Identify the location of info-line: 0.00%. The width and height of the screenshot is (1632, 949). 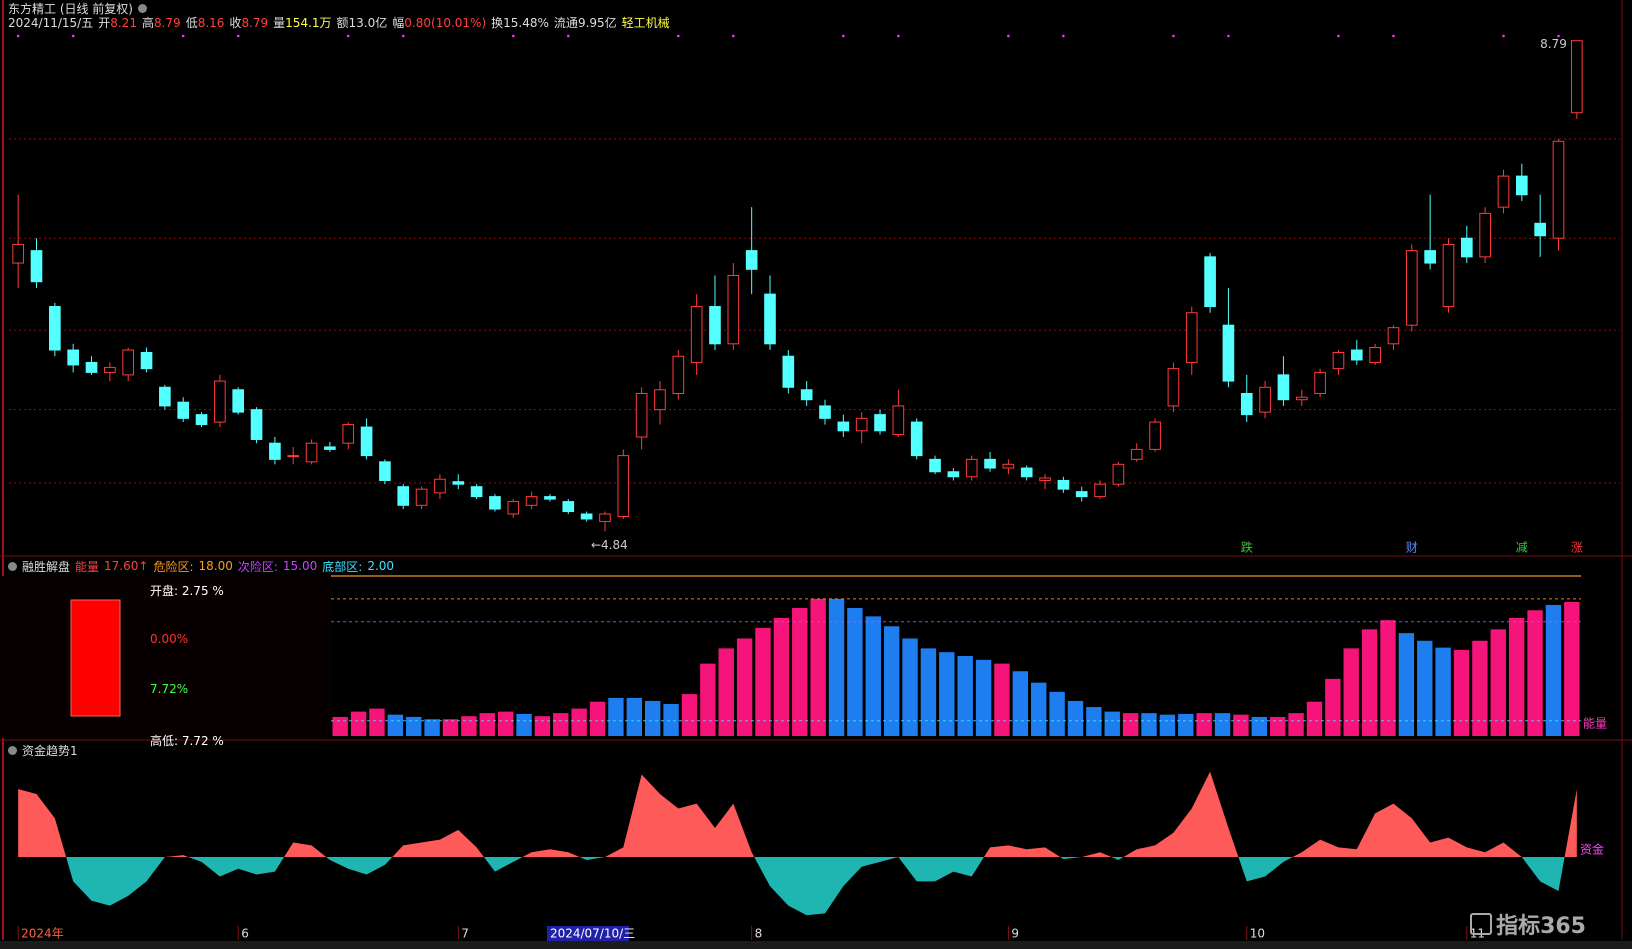
(169, 639).